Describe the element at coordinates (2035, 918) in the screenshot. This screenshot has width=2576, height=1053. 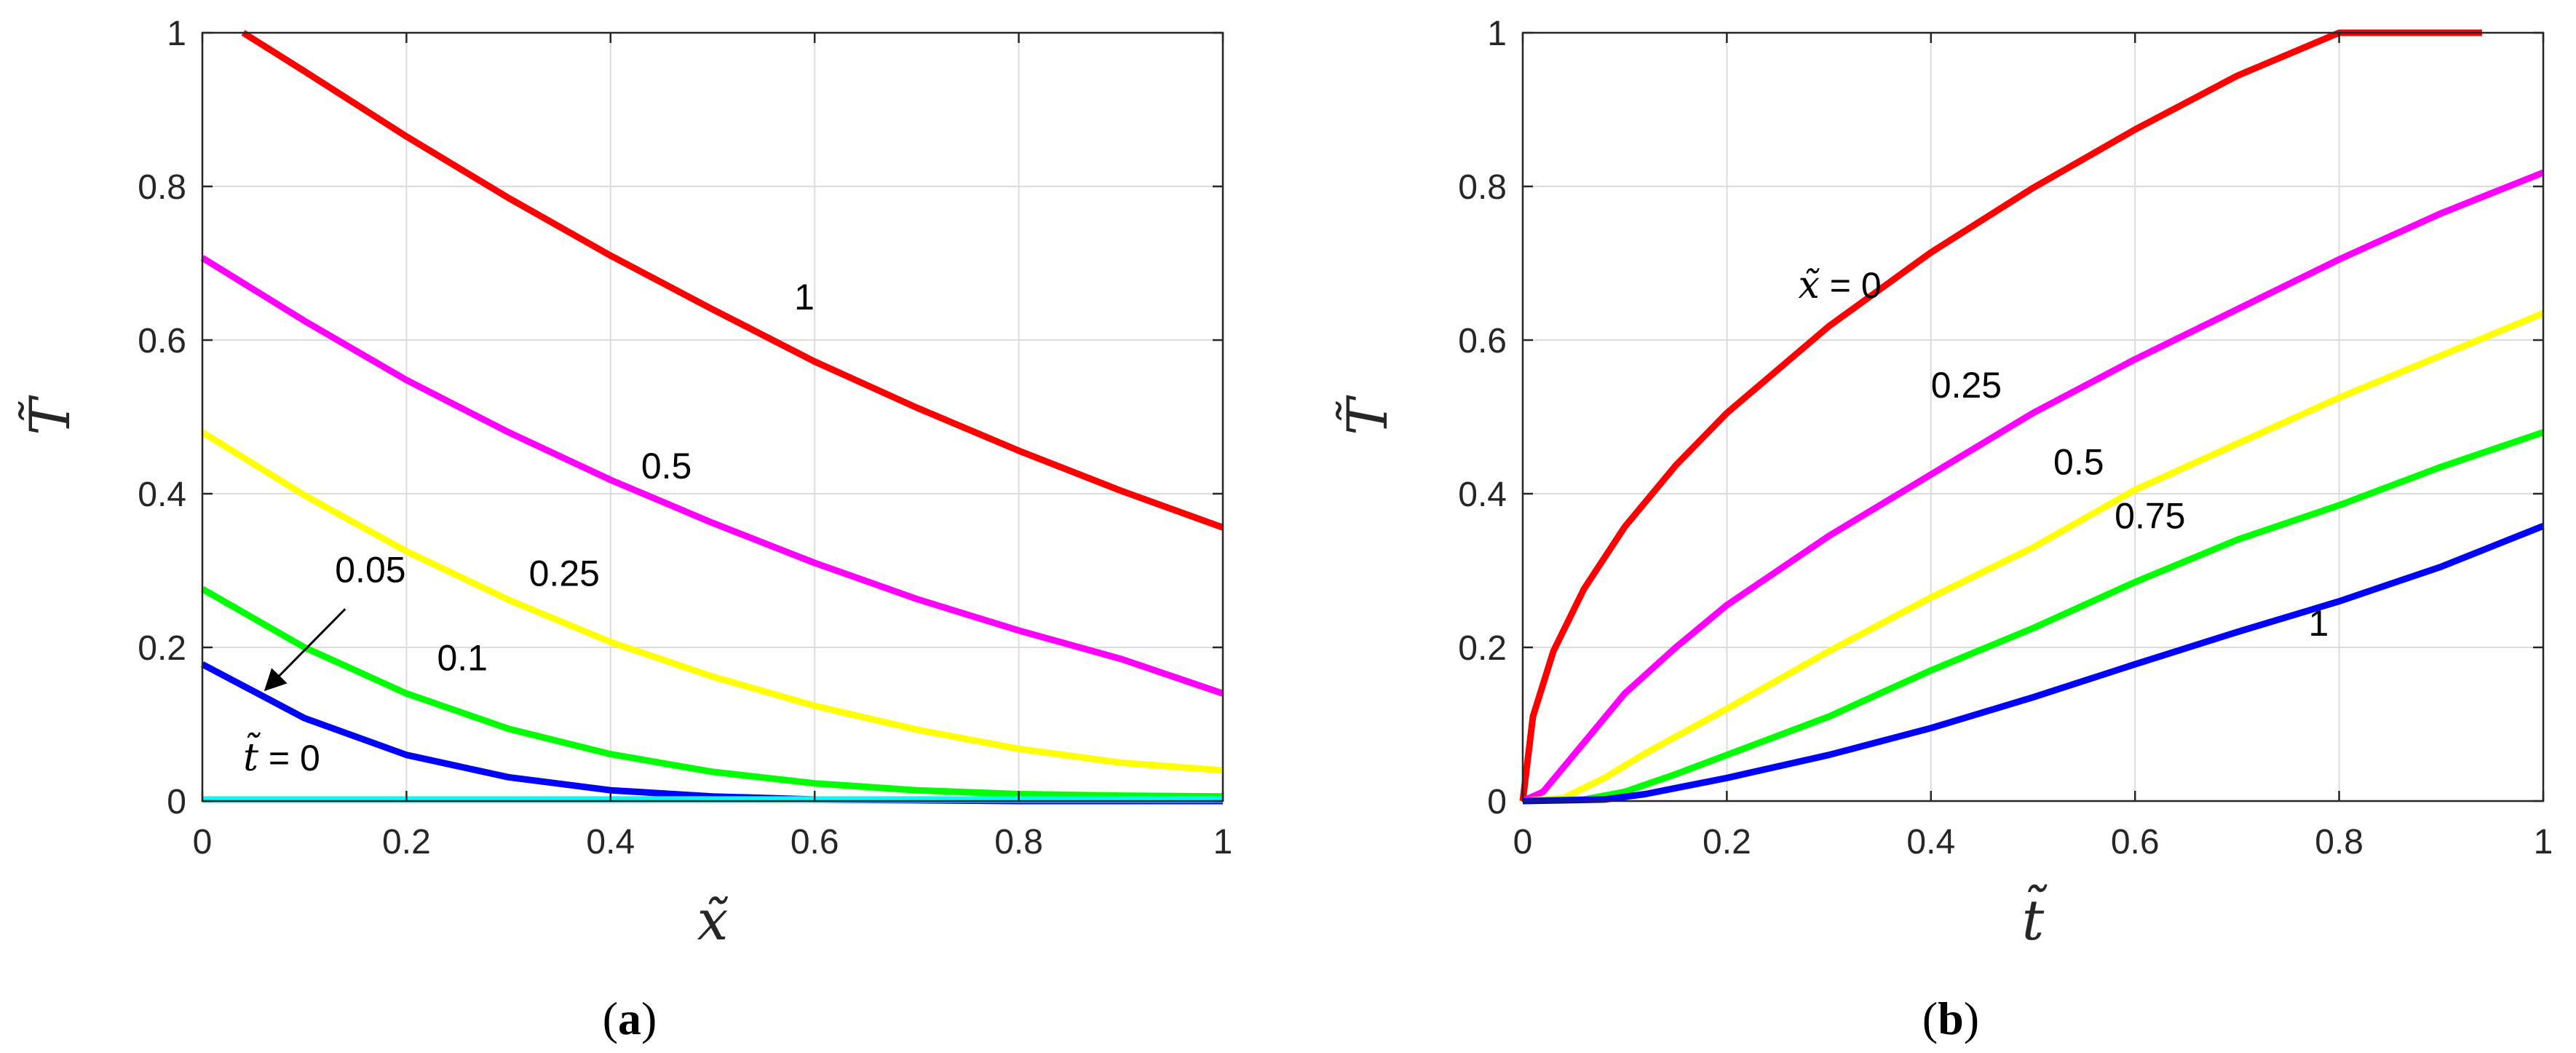
I see `x-axis-label: t̃` at that location.